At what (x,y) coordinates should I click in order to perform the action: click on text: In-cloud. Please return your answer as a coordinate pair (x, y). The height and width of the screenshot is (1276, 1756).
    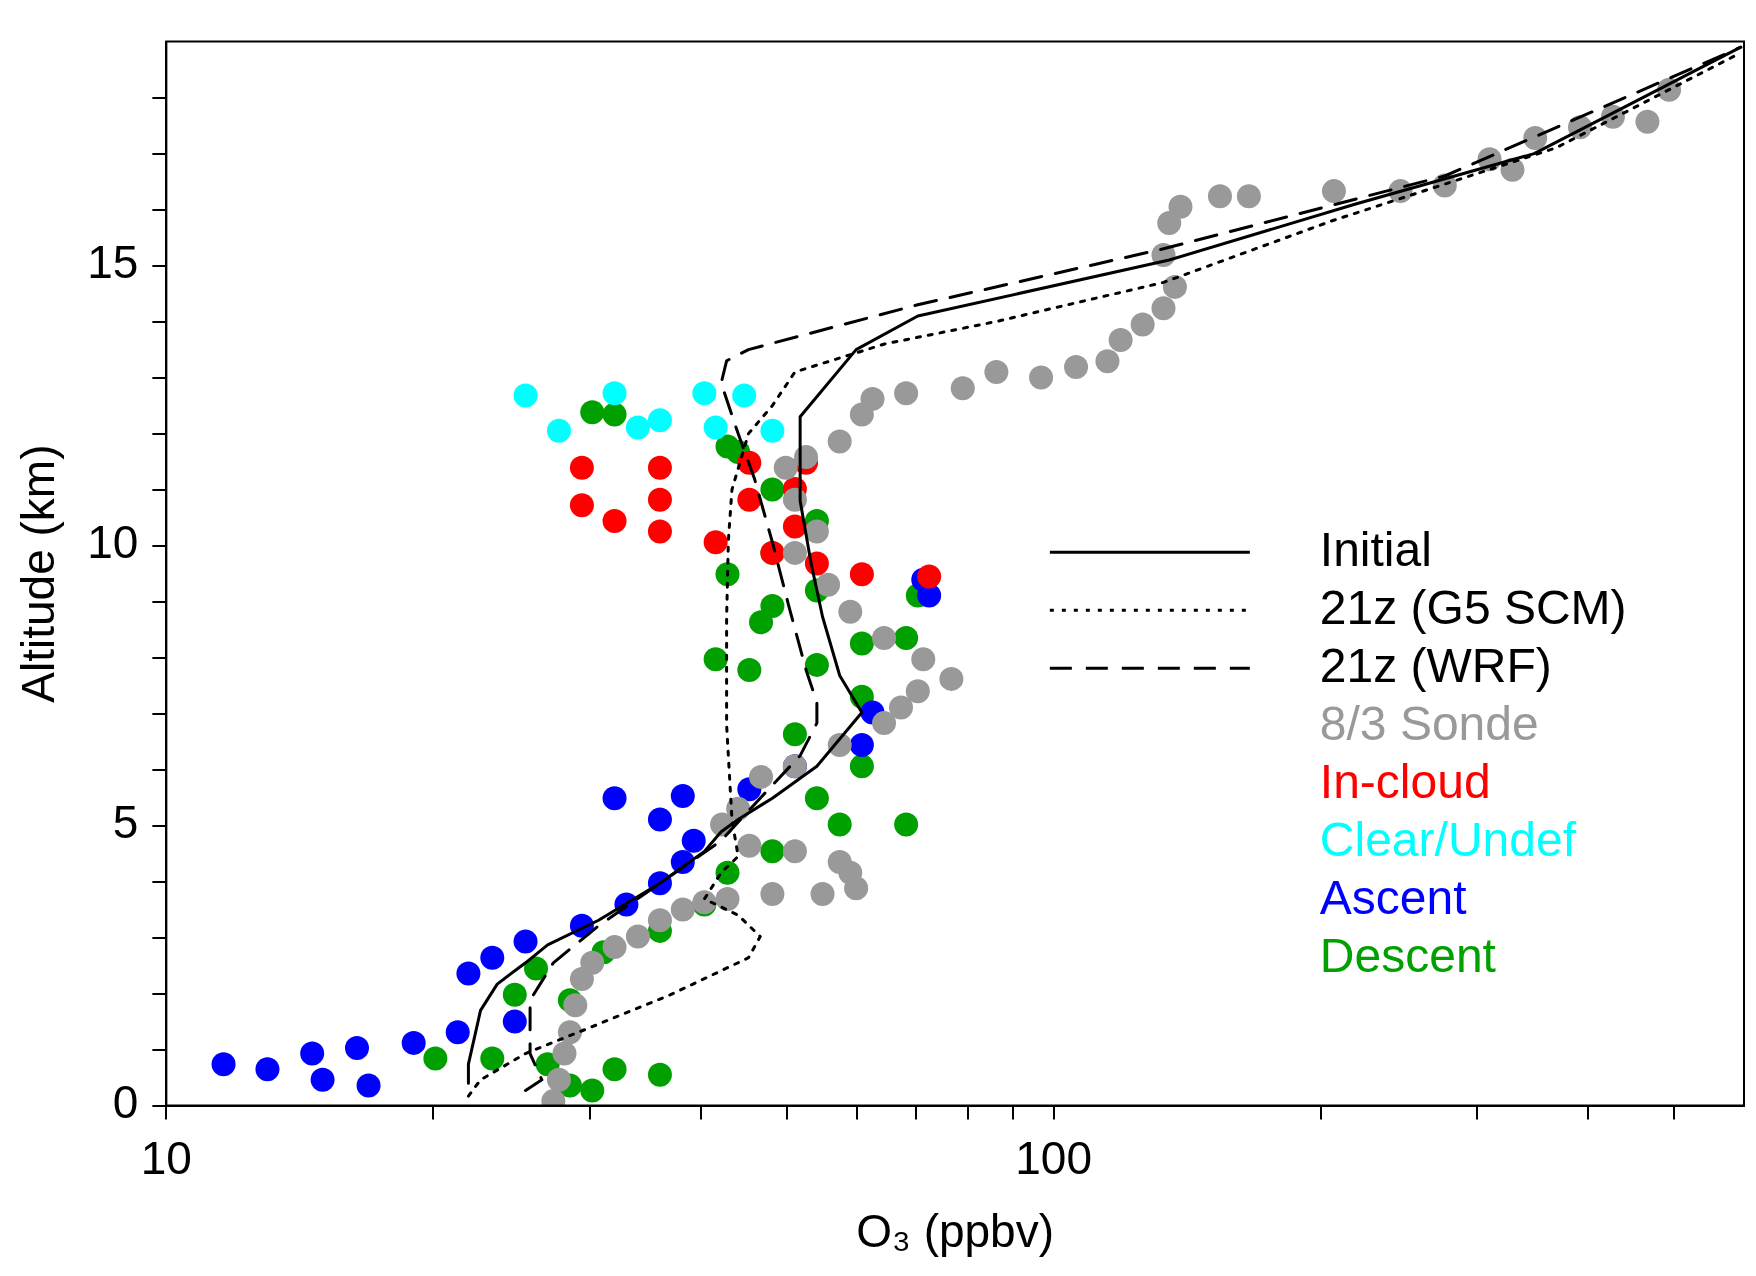
    Looking at the image, I should click on (1405, 781).